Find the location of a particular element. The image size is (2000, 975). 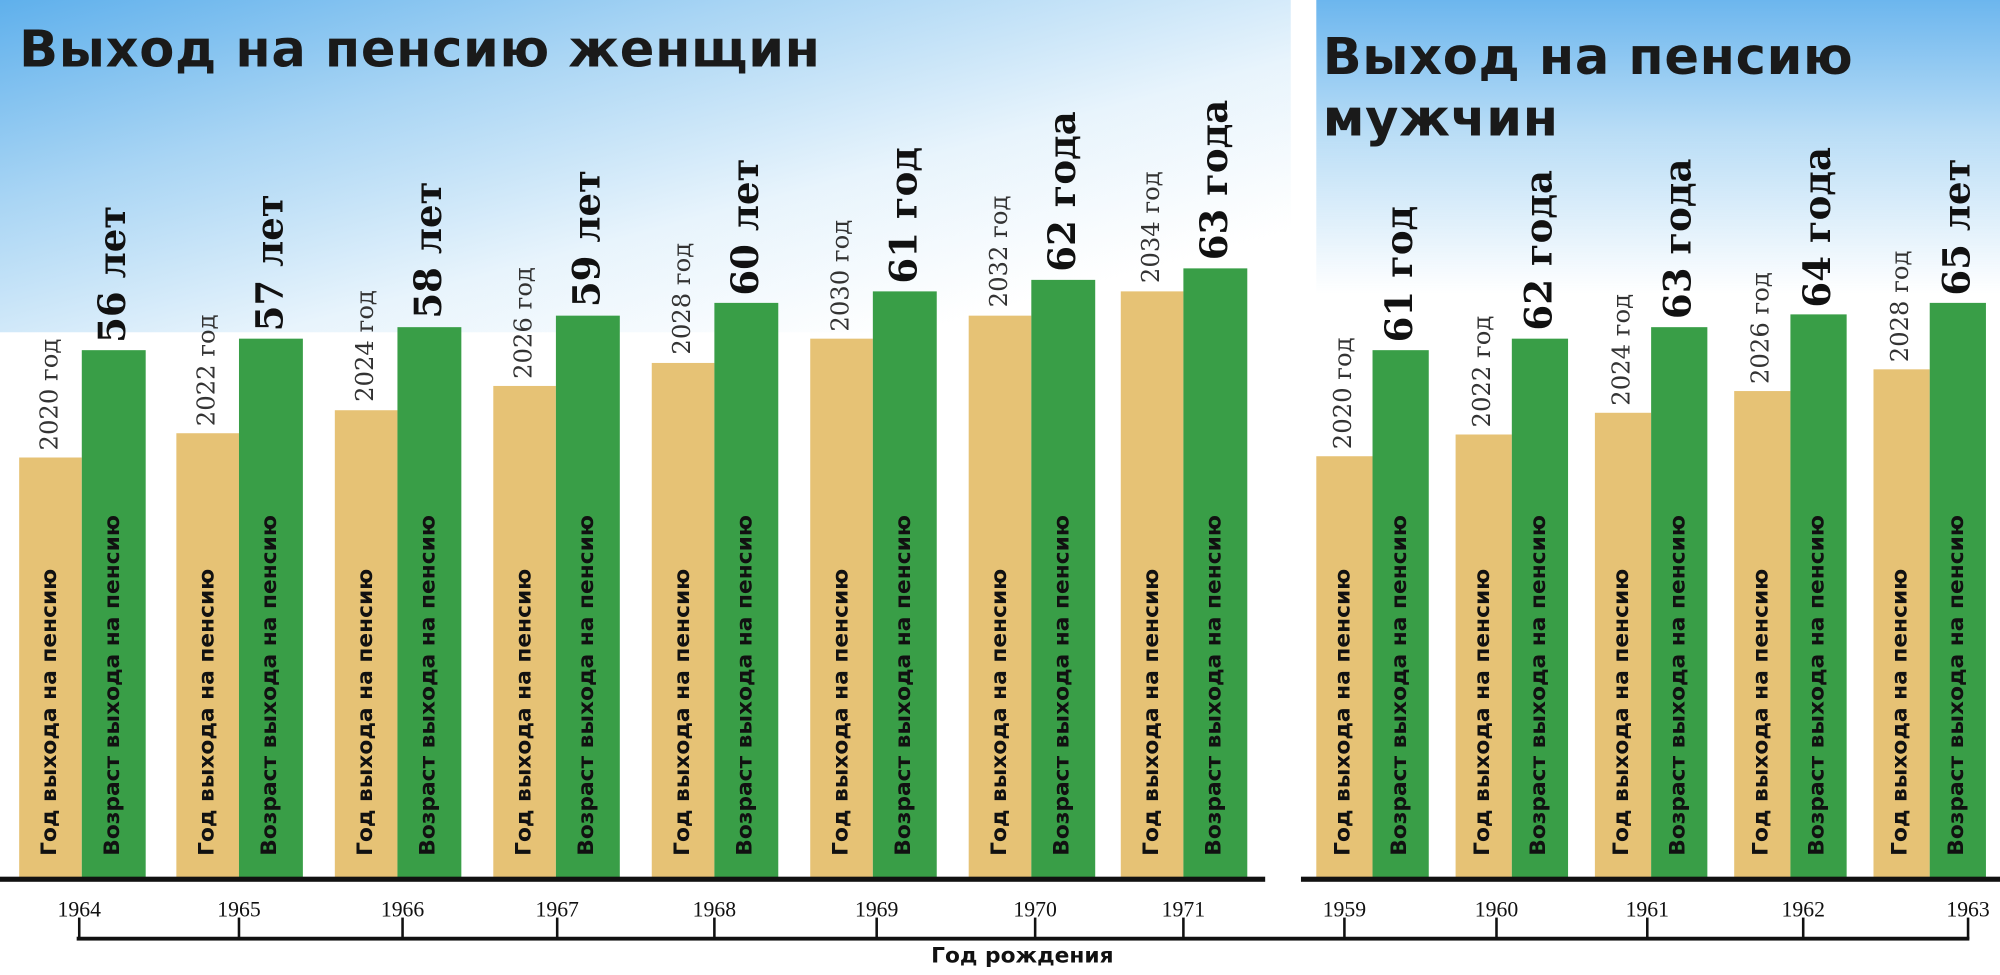

retirement-age-value: 61 год is located at coordinates (1399, 274).